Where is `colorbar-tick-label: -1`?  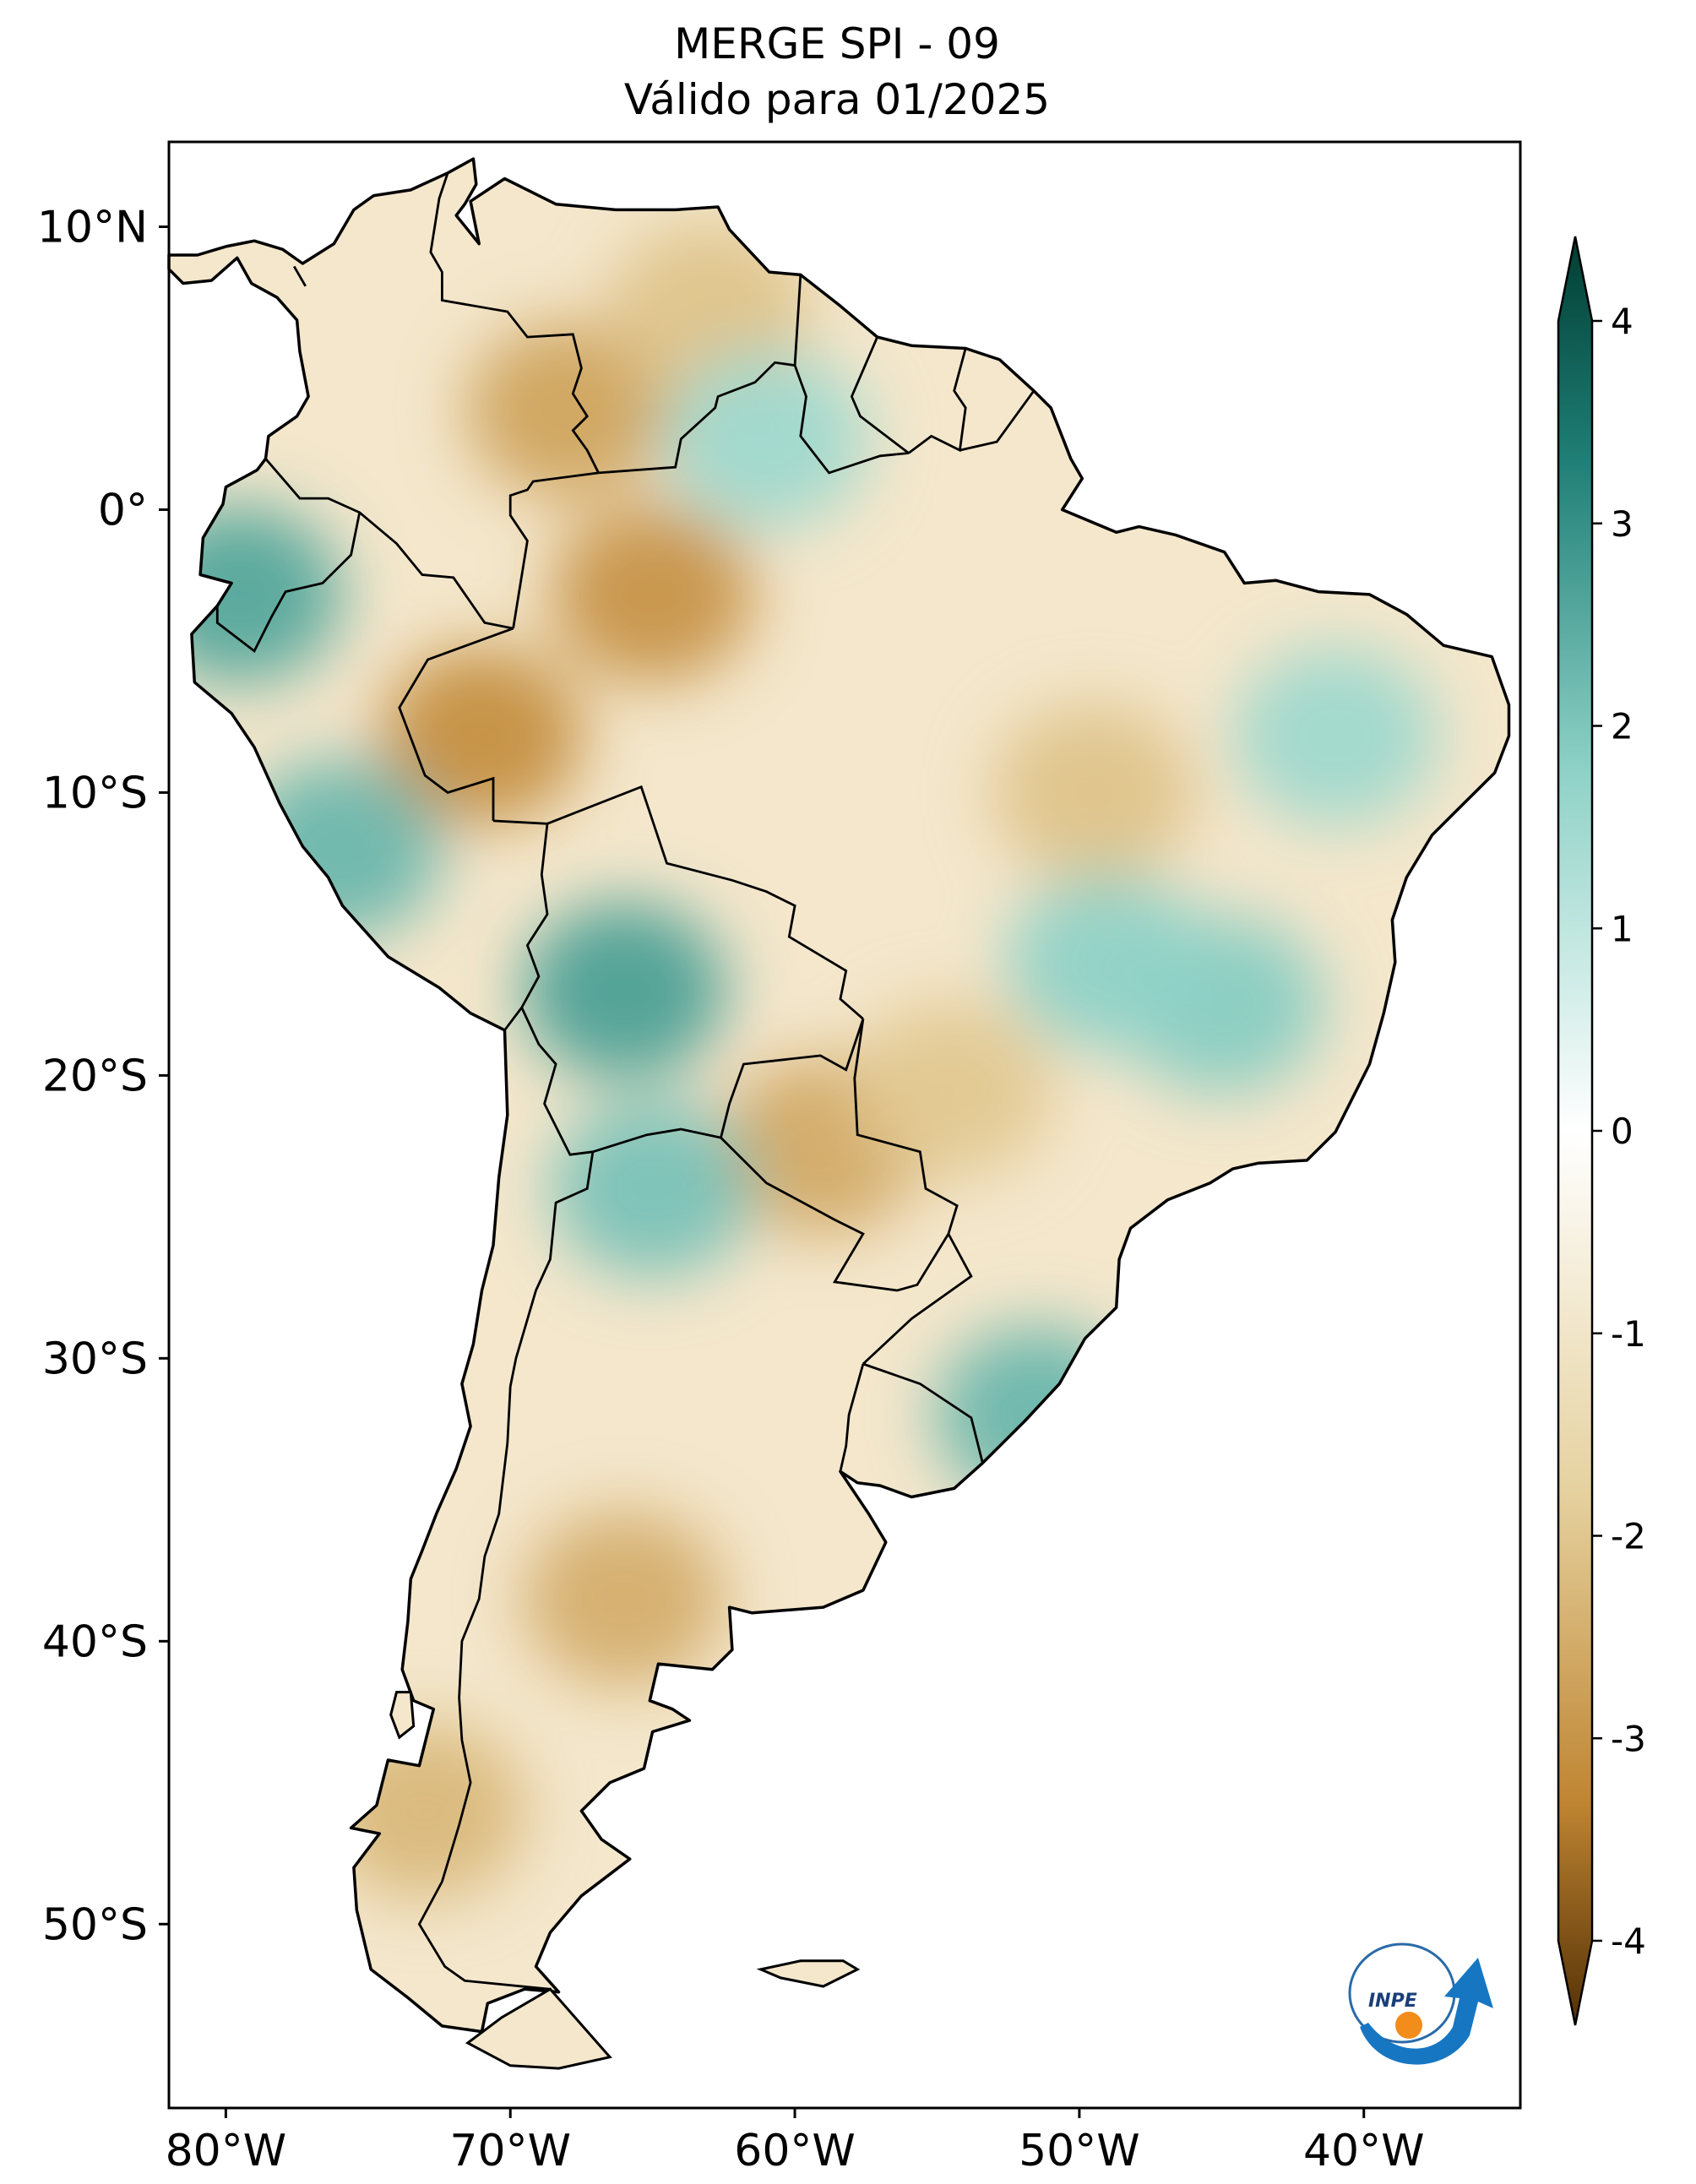
colorbar-tick-label: -1 is located at coordinates (1628, 1334).